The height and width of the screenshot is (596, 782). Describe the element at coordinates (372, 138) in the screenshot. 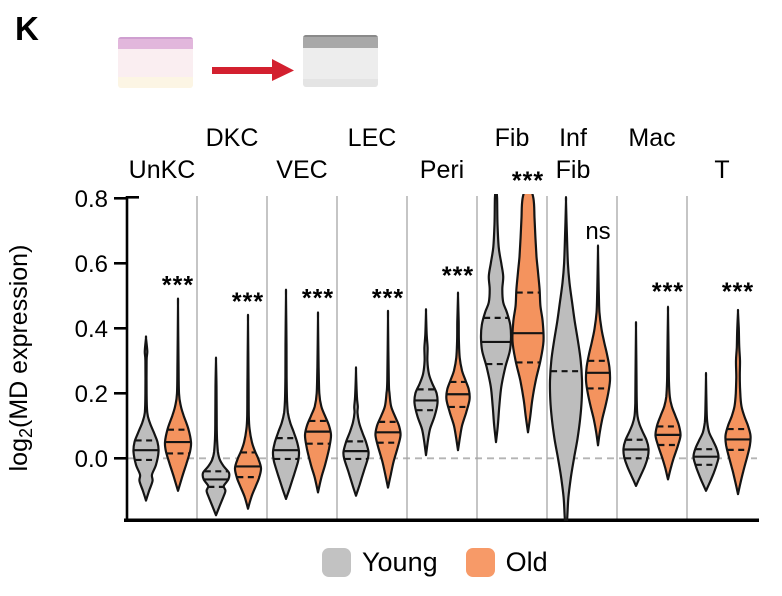

I see `group-label: LEC` at that location.